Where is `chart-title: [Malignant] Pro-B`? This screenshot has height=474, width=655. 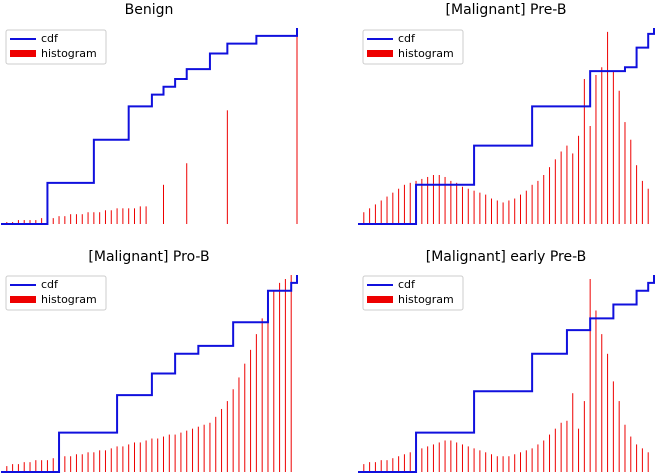
chart-title: [Malignant] Pro-B is located at coordinates (148, 257).